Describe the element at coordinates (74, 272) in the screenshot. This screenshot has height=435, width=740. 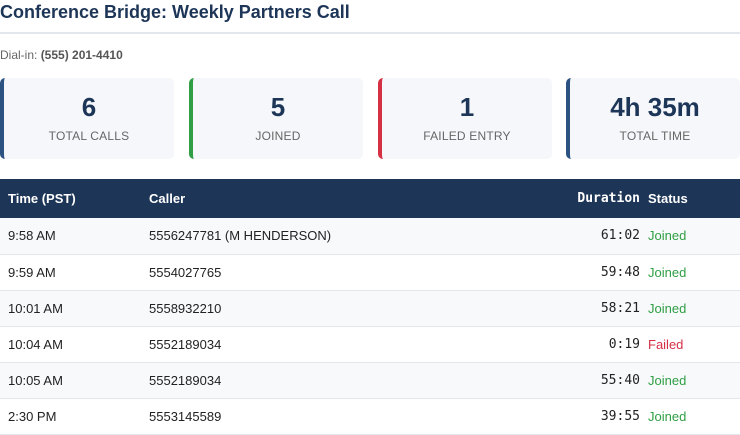
I see `cell-time: 9:59 AM` at that location.